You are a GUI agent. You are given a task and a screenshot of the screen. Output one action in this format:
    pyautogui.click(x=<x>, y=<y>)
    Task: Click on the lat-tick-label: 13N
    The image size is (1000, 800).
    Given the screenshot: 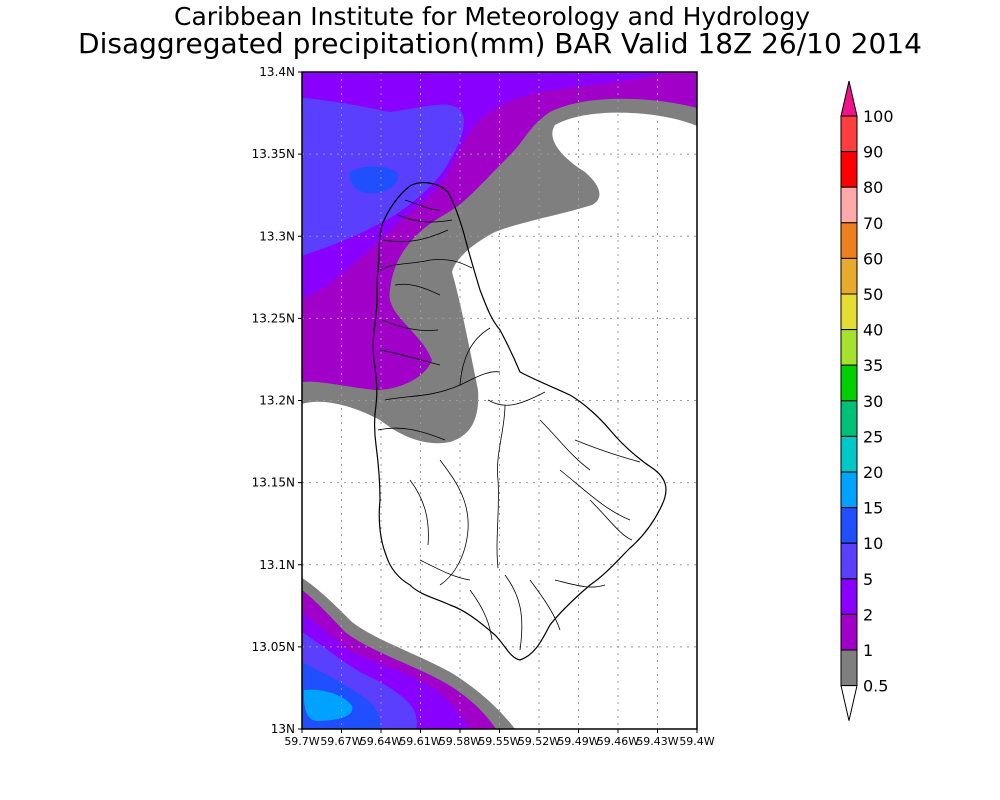 What is the action you would take?
    pyautogui.click(x=283, y=729)
    